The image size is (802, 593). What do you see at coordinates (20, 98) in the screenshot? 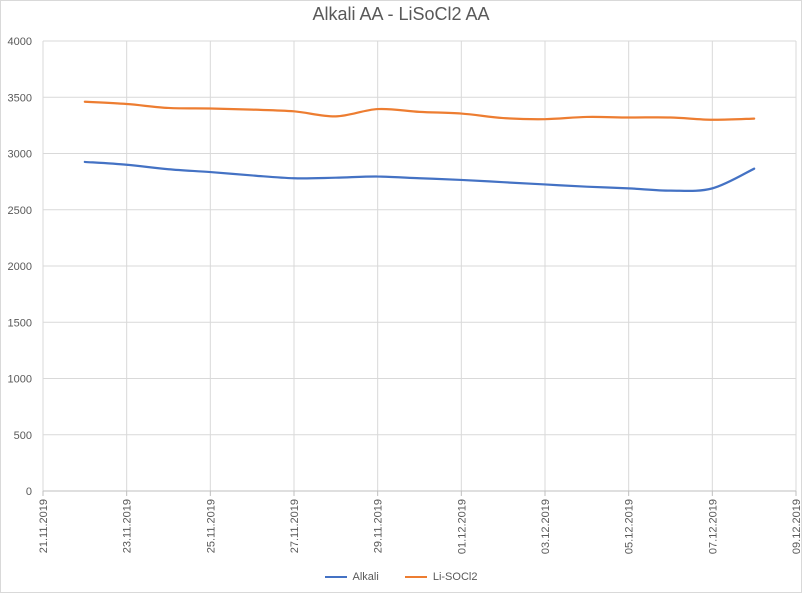
I see `y-tick-label: 3500` at bounding box center [20, 98].